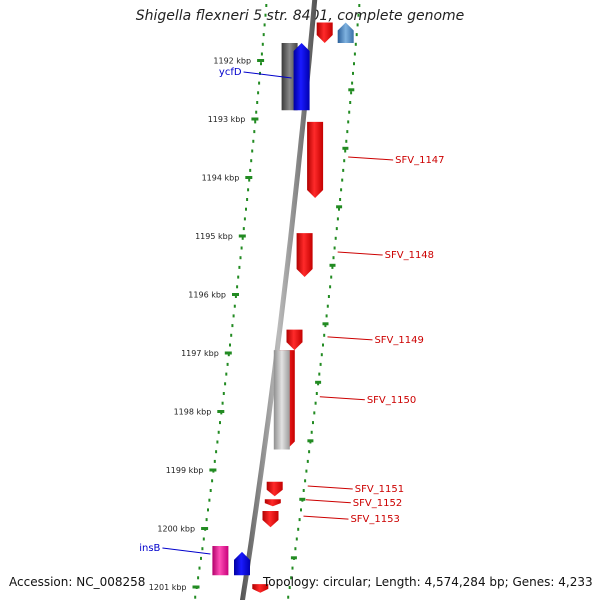 This screenshot has height=600, width=600. Describe the element at coordinates (214, 236) in the screenshot. I see `kbp-label: 1195 kbp` at that location.